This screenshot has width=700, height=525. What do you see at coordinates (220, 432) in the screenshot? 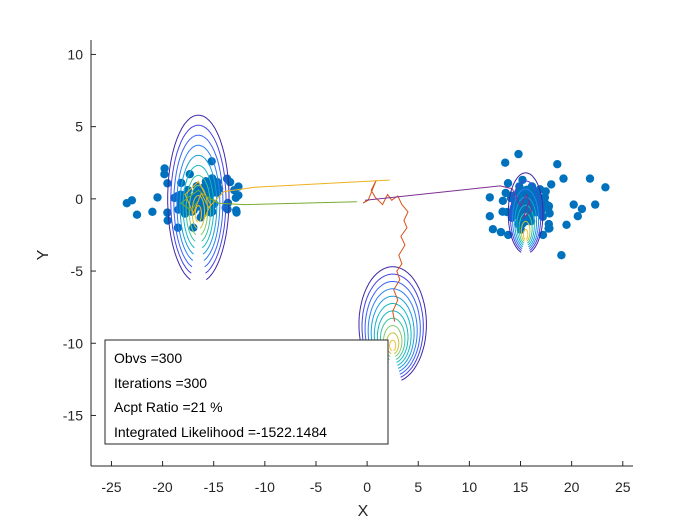
I see `legend-line-likelihood: Integrated Likelihood =-1522.1484` at bounding box center [220, 432].